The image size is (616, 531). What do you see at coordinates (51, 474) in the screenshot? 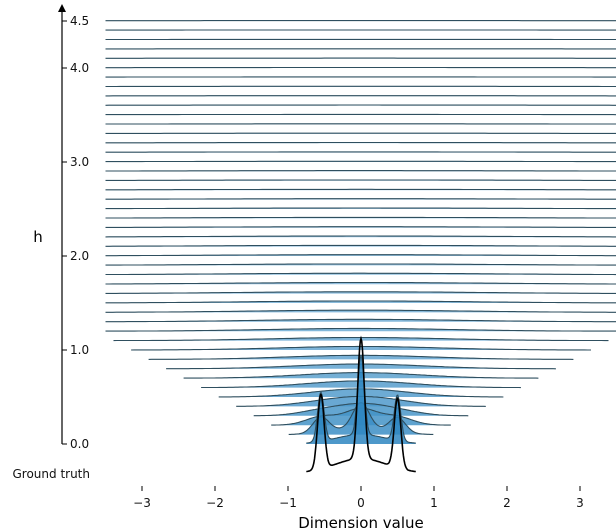
I see `ground-truth-label: Ground truth` at bounding box center [51, 474].